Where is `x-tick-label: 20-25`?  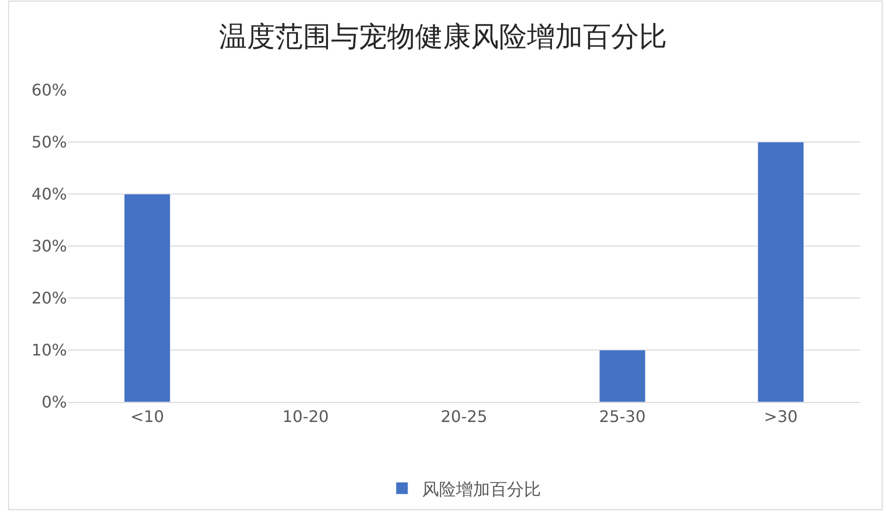 x-tick-label: 20-25 is located at coordinates (464, 416).